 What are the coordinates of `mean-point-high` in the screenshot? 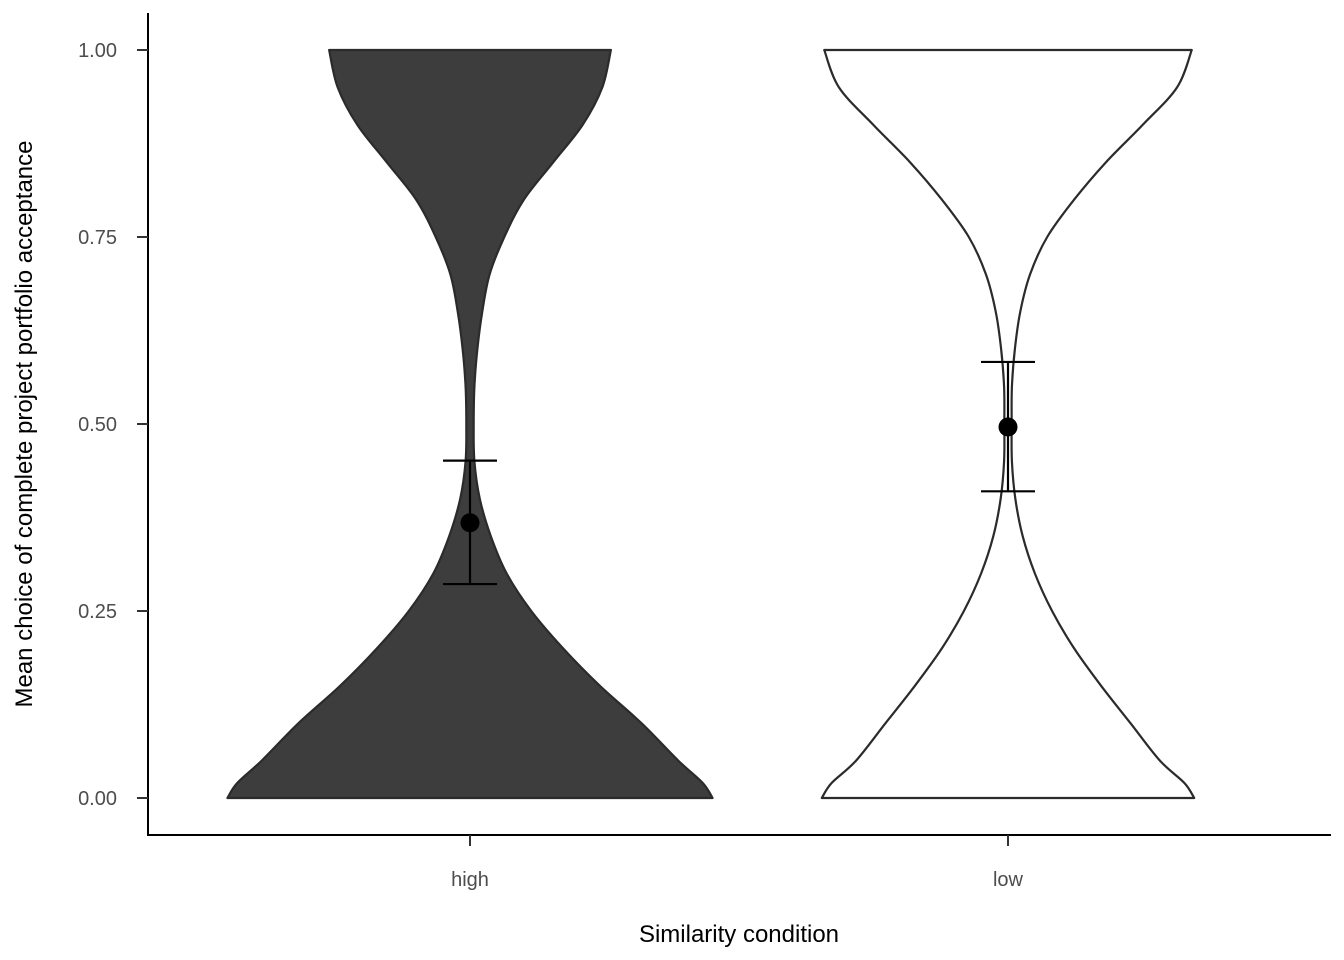 It's located at (470, 523).